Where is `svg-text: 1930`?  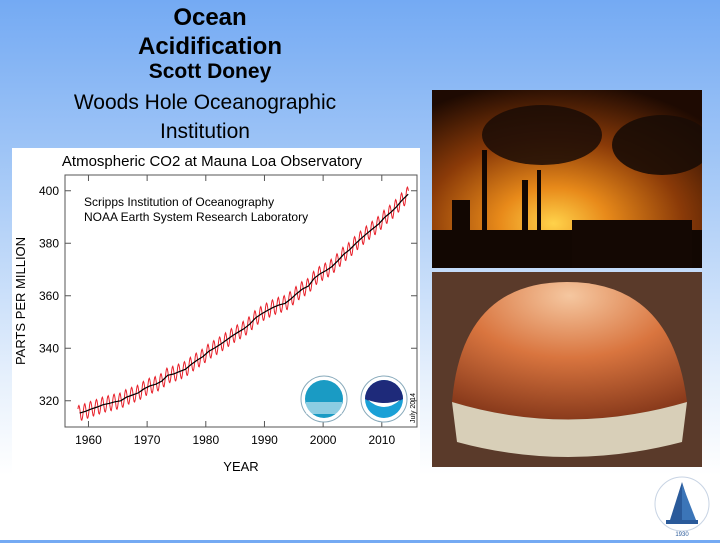 svg-text: 1930 is located at coordinates (682, 535).